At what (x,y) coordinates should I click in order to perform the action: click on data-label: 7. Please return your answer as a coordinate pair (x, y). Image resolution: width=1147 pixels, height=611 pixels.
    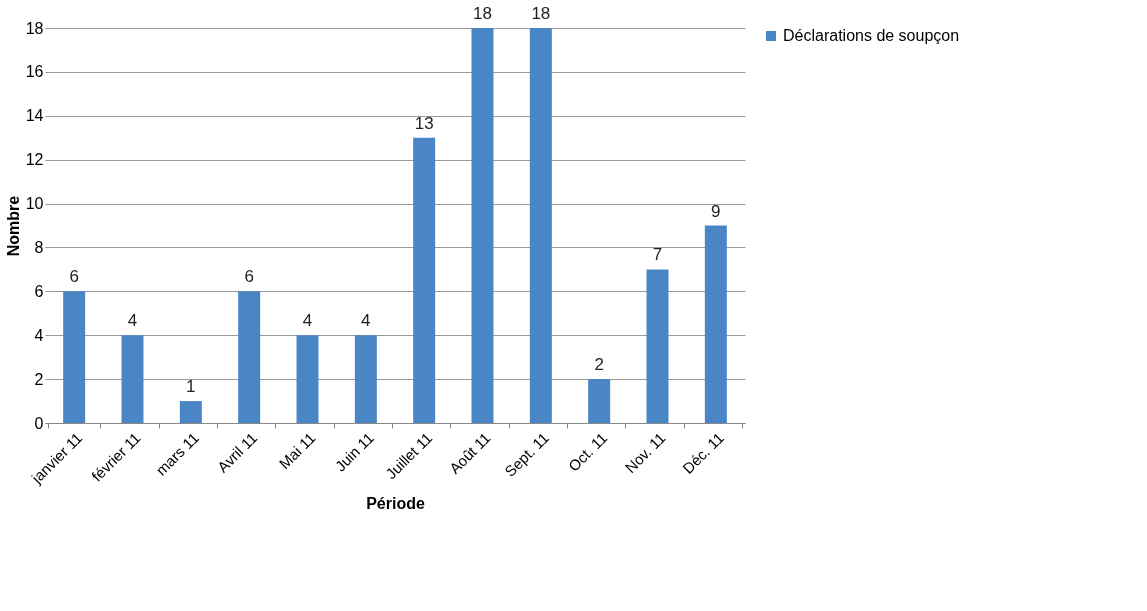
    Looking at the image, I should click on (657, 255).